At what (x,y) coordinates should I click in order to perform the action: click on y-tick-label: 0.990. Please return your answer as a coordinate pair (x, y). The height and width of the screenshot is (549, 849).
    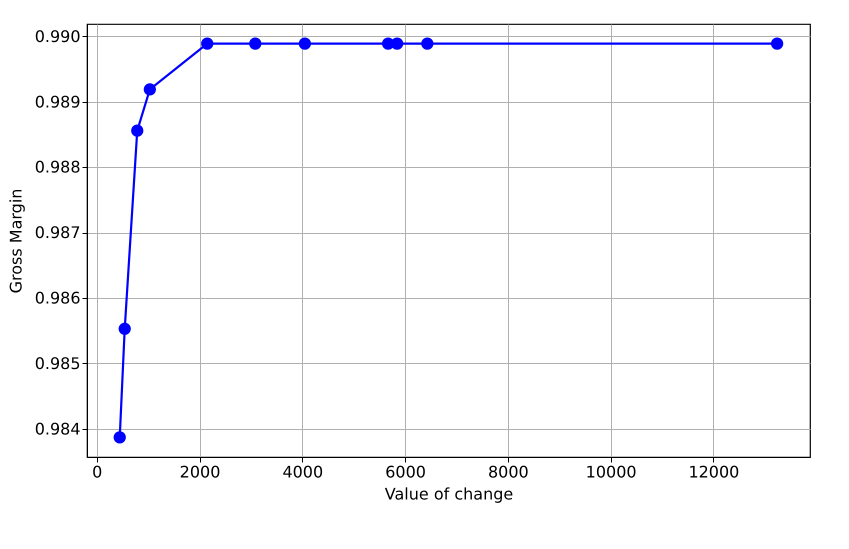
    Looking at the image, I should click on (57, 36).